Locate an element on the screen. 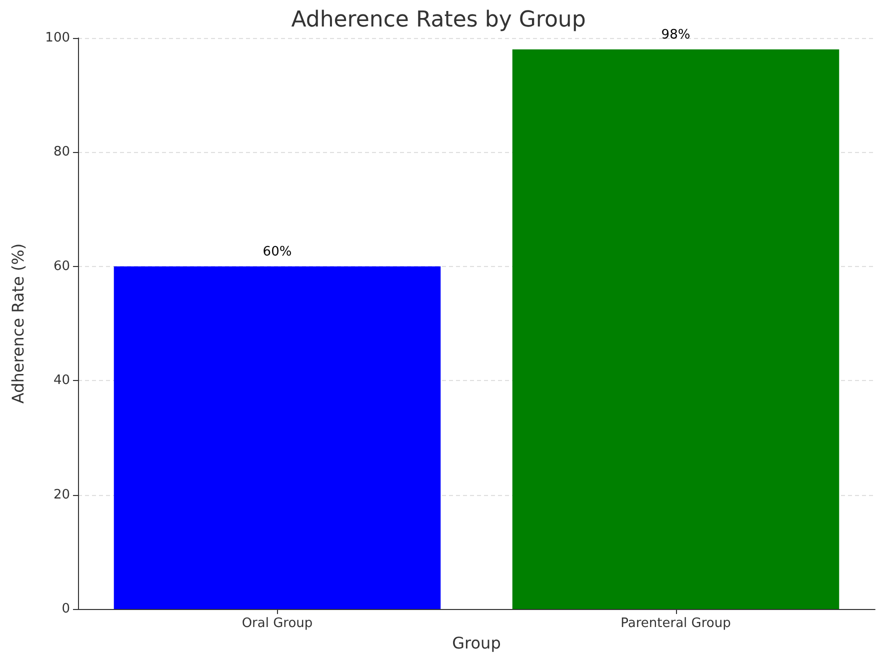 This screenshot has width=877, height=656. y-tick-label: 80 is located at coordinates (61, 152).